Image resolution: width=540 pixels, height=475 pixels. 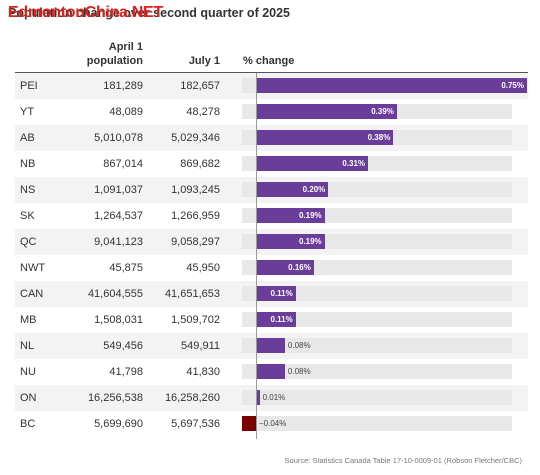 I want to click on july-population: 16,258,260, so click(x=192, y=398).